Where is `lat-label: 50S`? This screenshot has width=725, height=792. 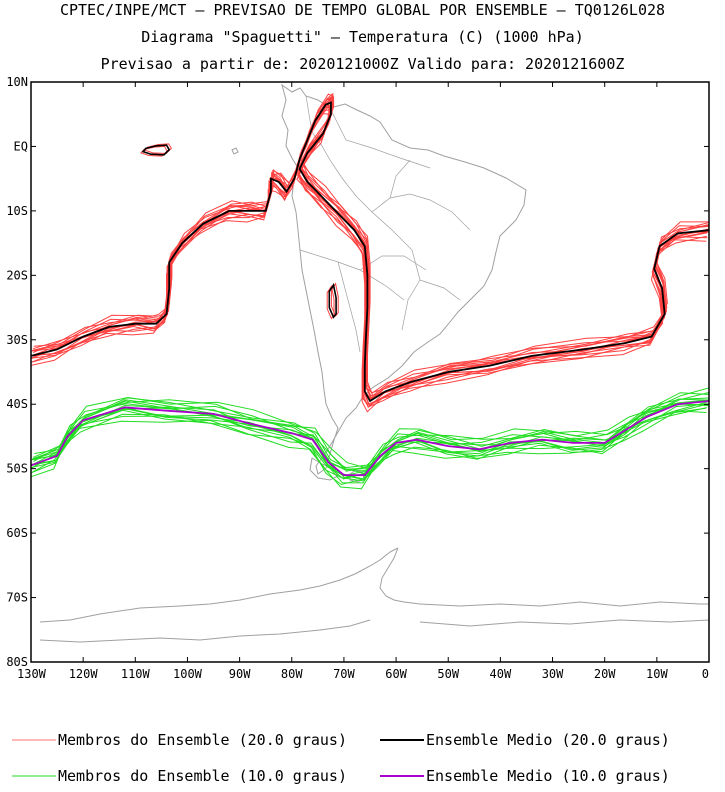
lat-label: 50S is located at coordinates (17, 469).